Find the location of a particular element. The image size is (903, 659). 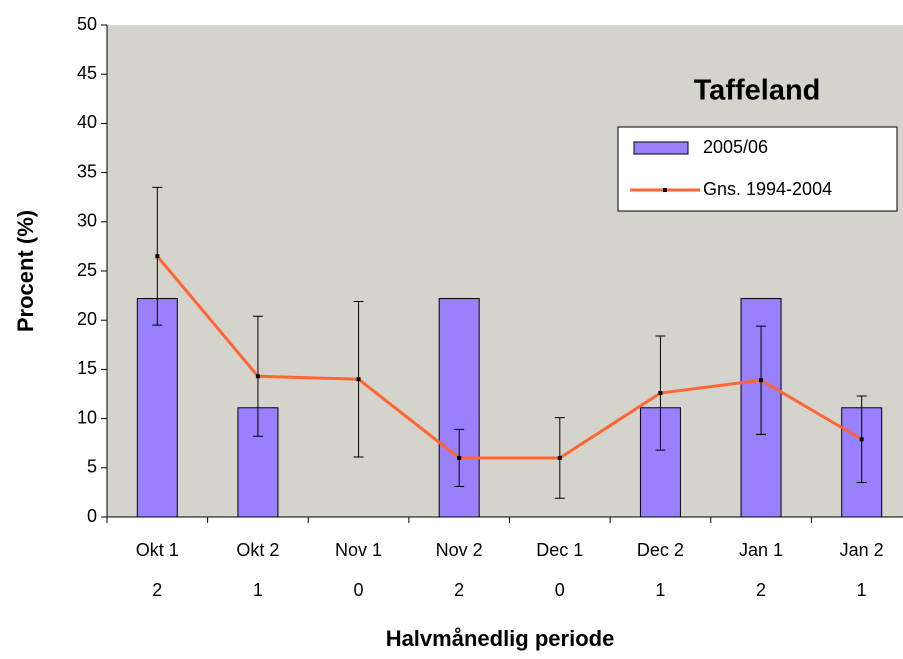

legend-marker is located at coordinates (665, 190).